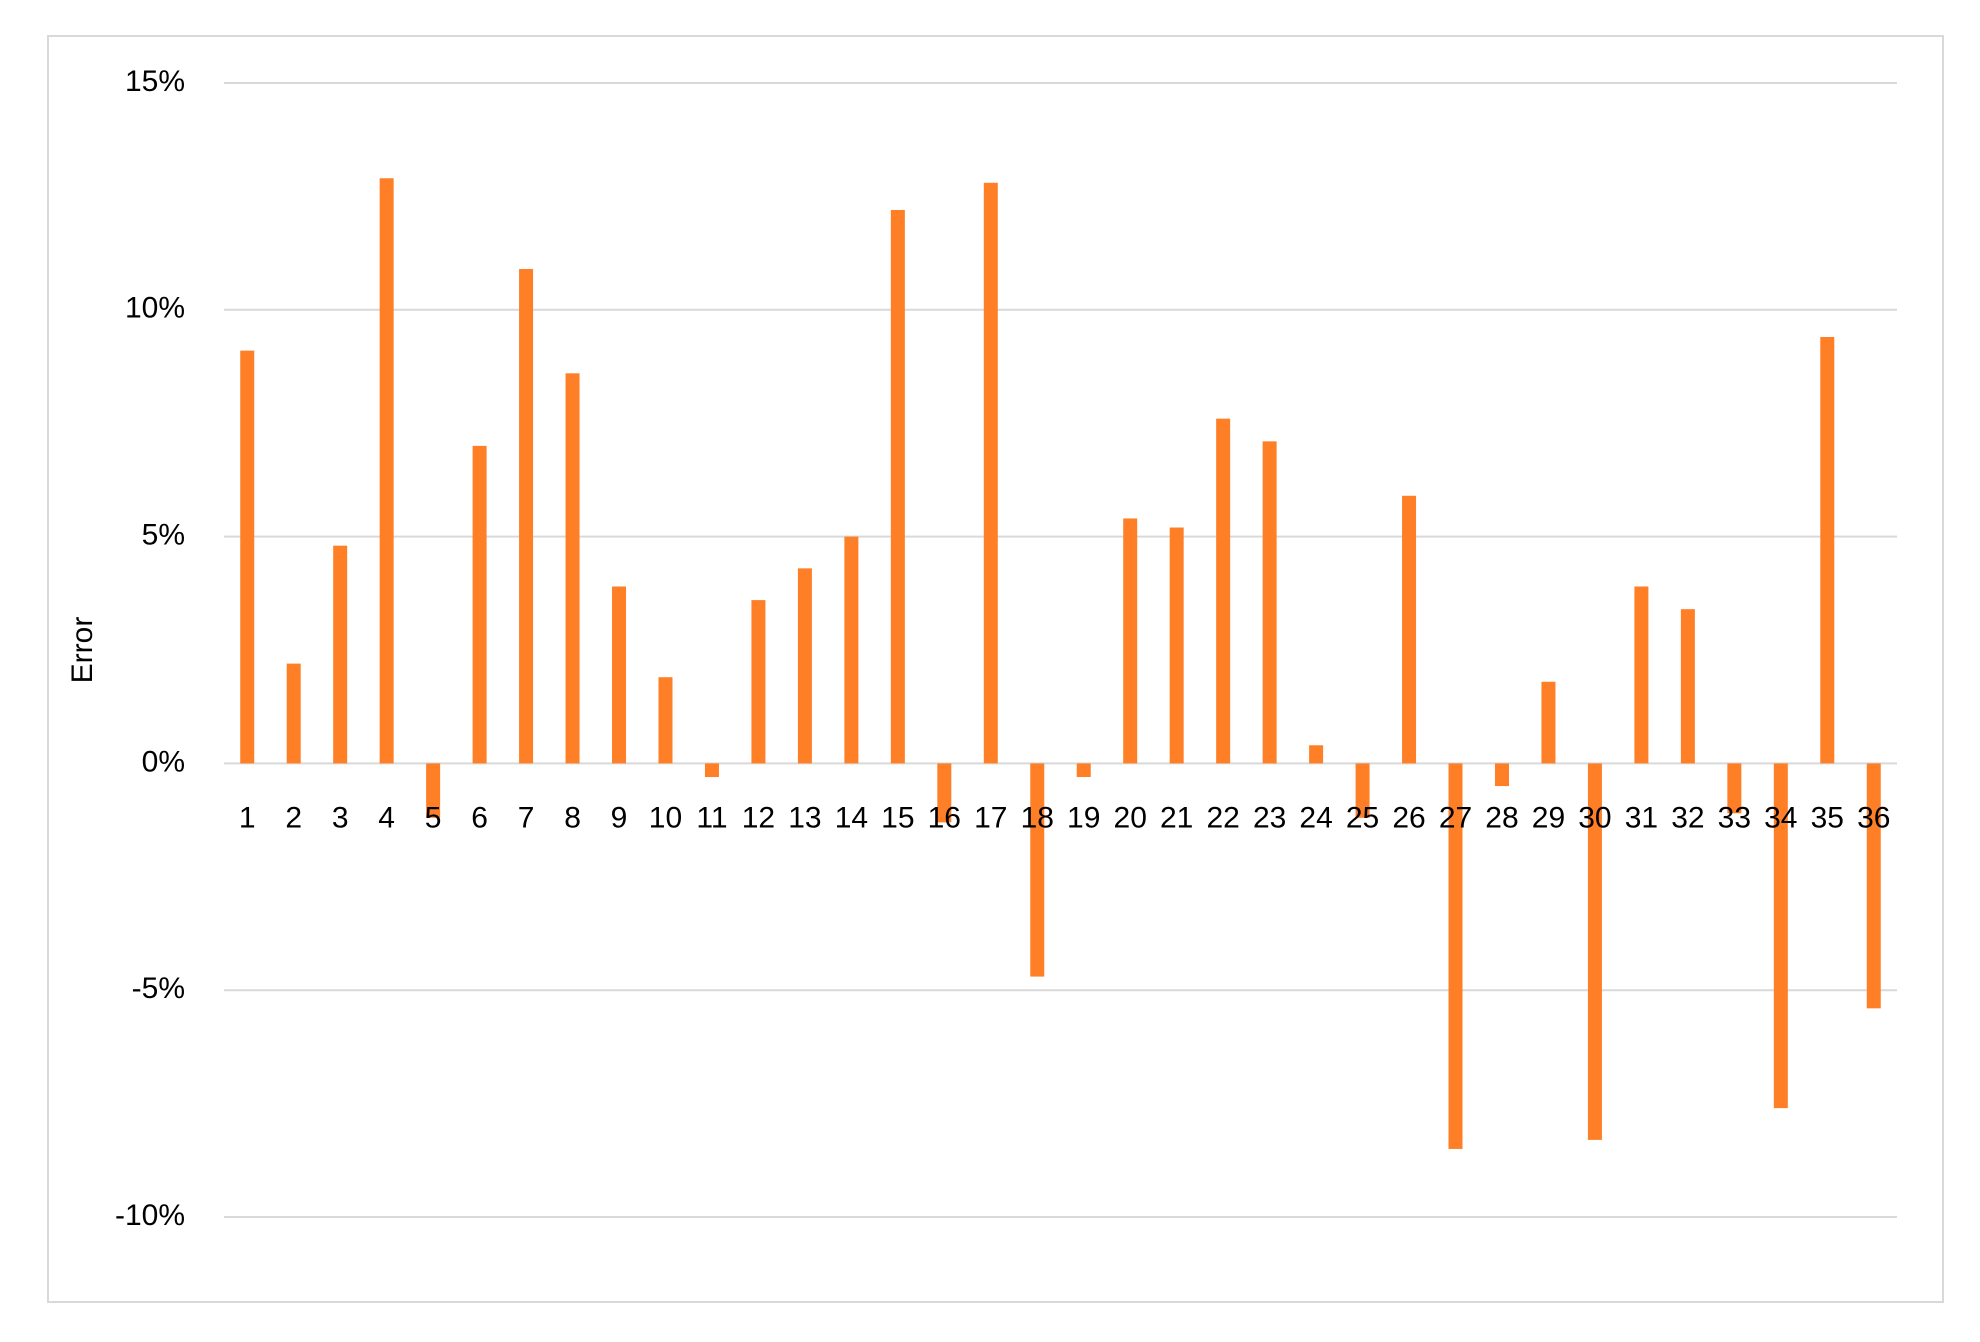 This screenshot has width=1980, height=1342. Describe the element at coordinates (1641, 817) in the screenshot. I see `x-tick-label: 31` at that location.